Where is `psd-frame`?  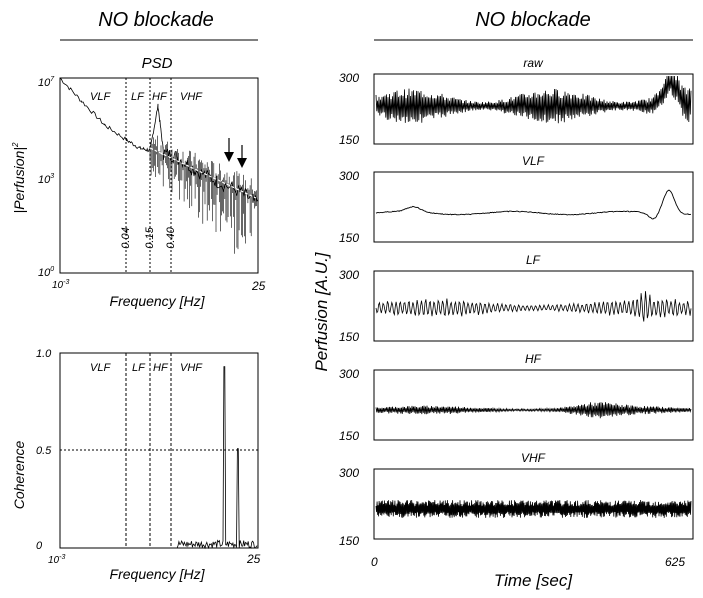
psd-frame is located at coordinates (159, 175).